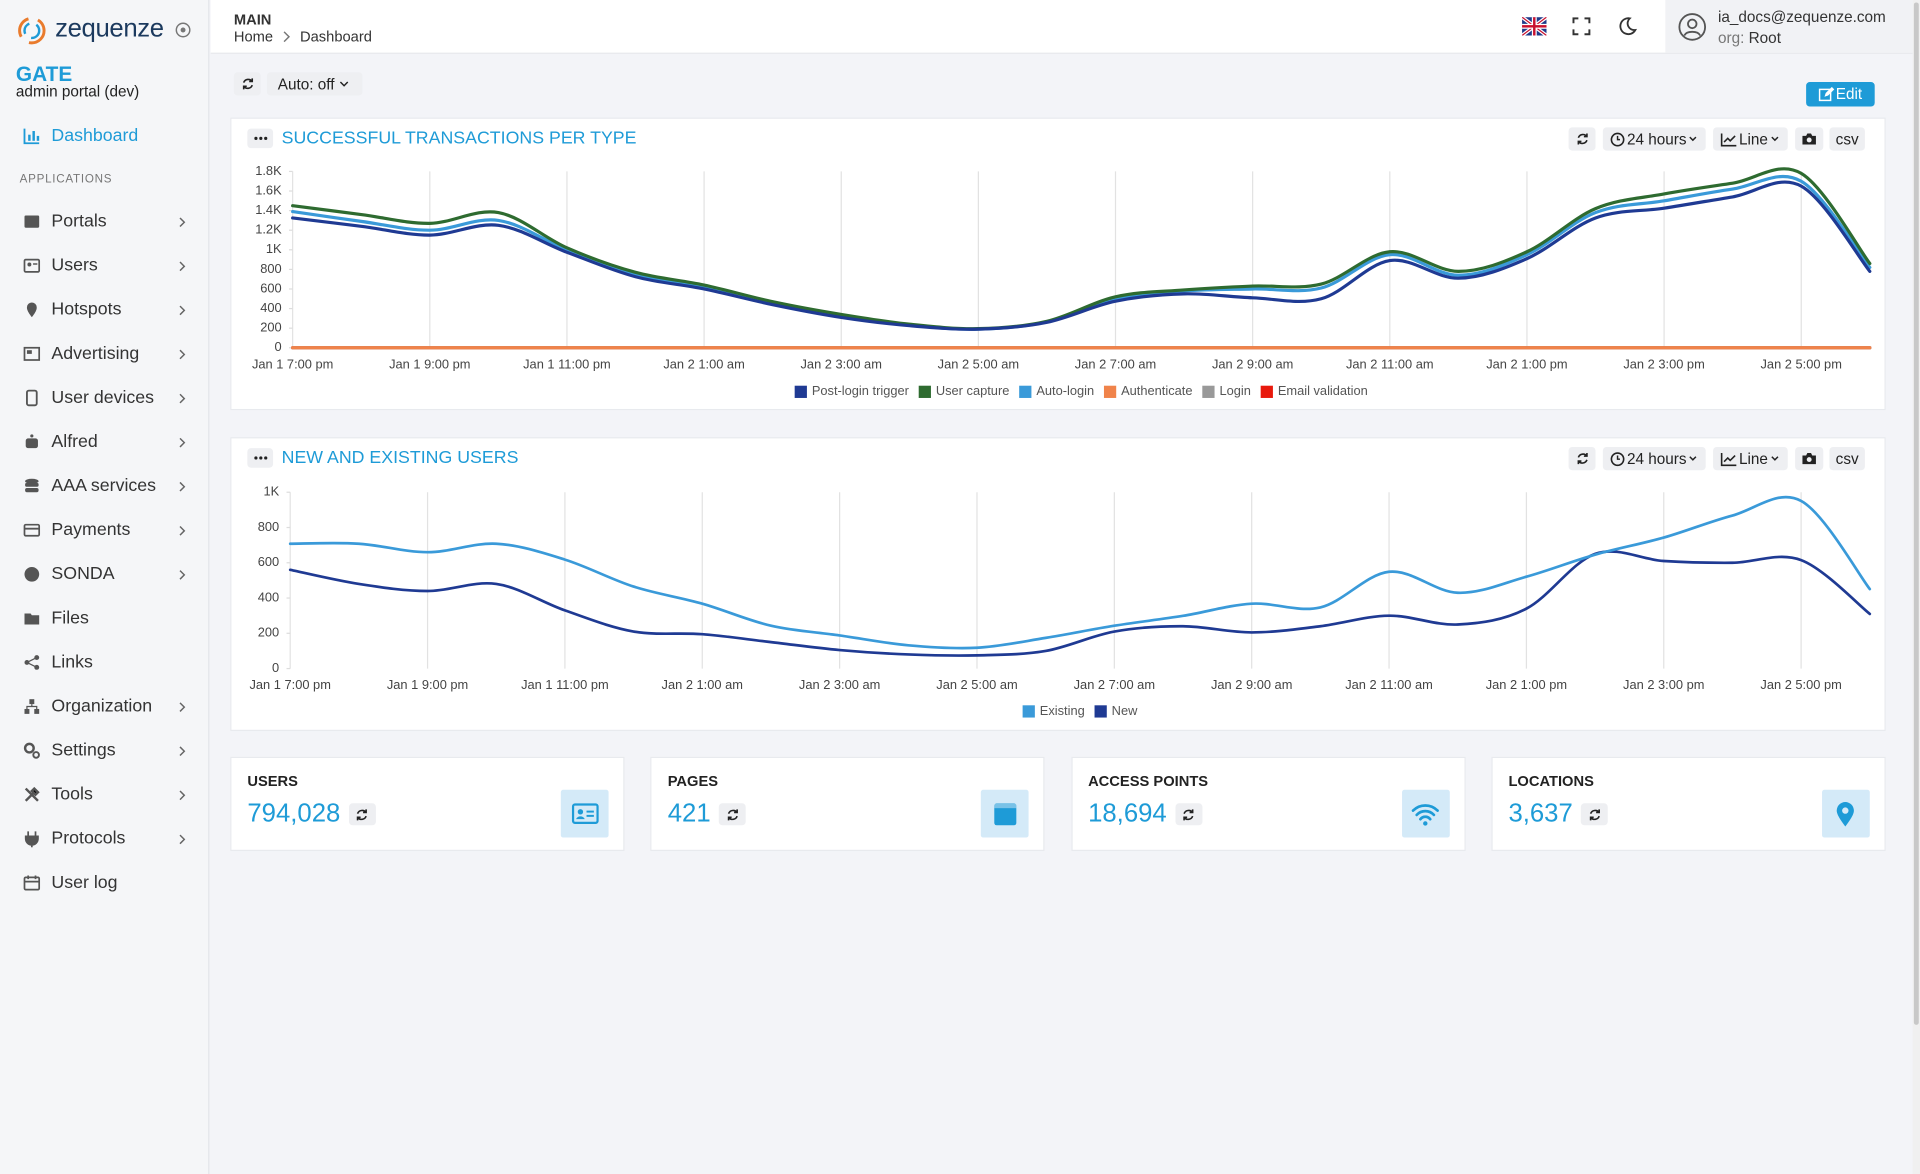 This screenshot has width=1920, height=1174. What do you see at coordinates (1628, 26) in the screenshot?
I see `dark-mode-button` at bounding box center [1628, 26].